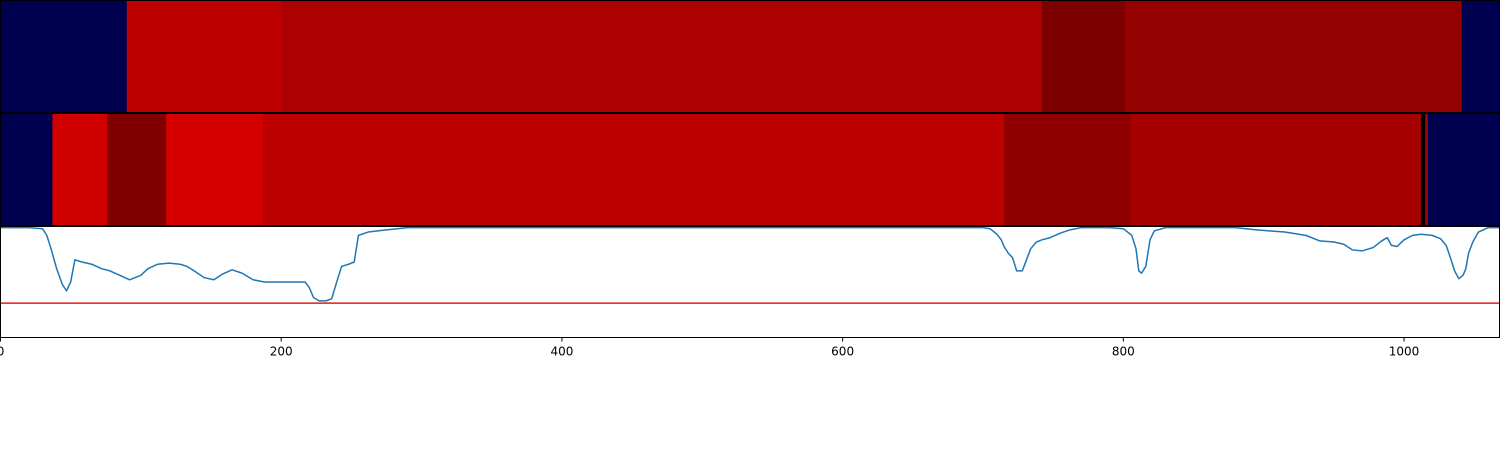  I want to click on x-tick-label: 600, so click(842, 352).